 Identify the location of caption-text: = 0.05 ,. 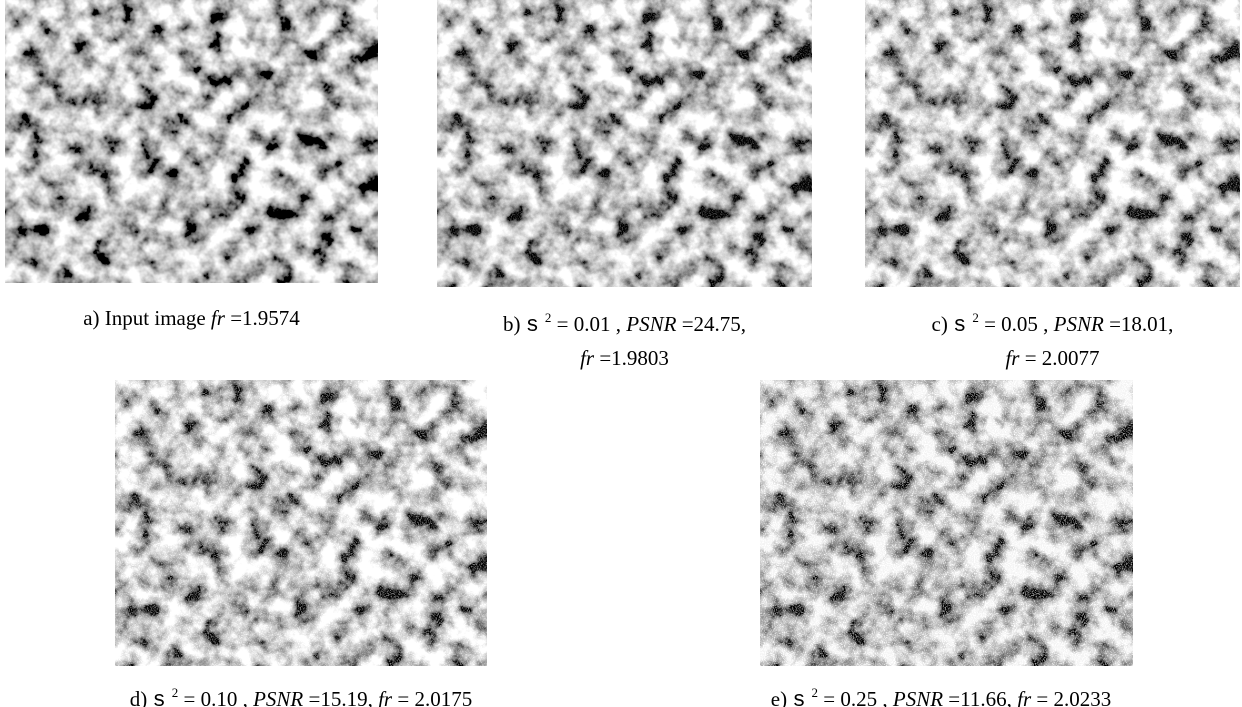
(1016, 324).